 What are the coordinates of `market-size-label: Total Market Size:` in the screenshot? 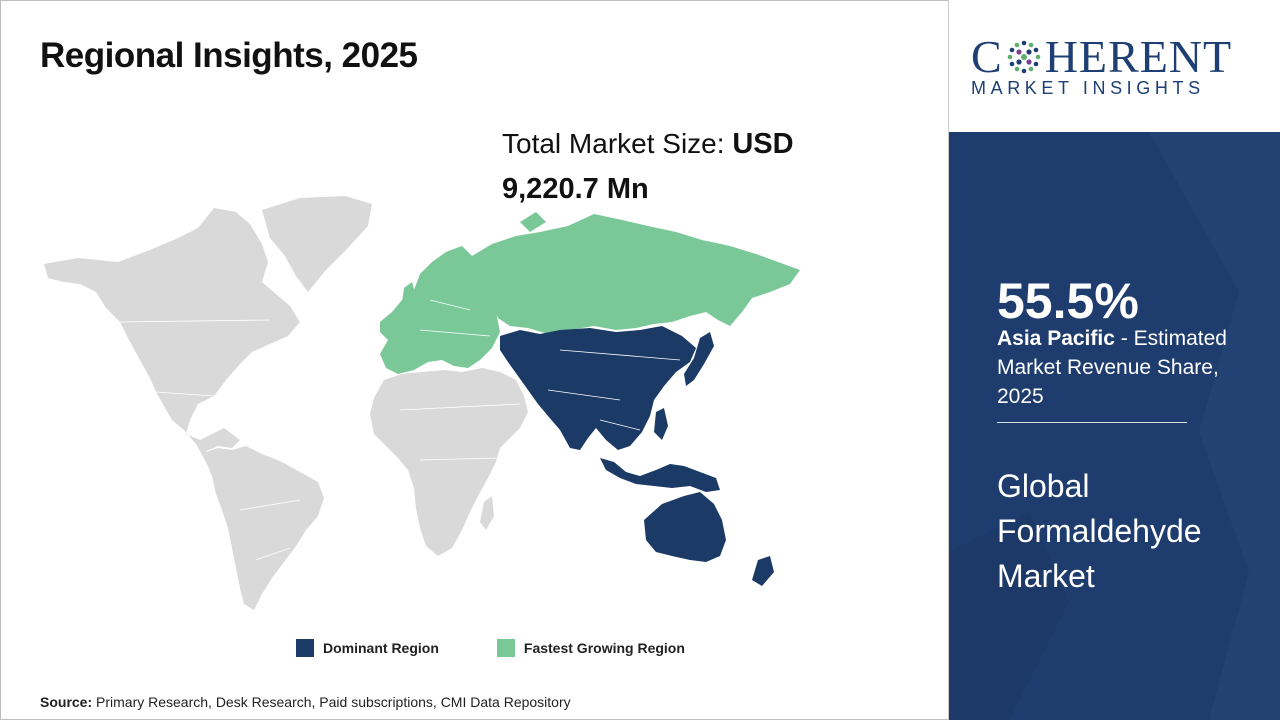 It's located at (617, 143).